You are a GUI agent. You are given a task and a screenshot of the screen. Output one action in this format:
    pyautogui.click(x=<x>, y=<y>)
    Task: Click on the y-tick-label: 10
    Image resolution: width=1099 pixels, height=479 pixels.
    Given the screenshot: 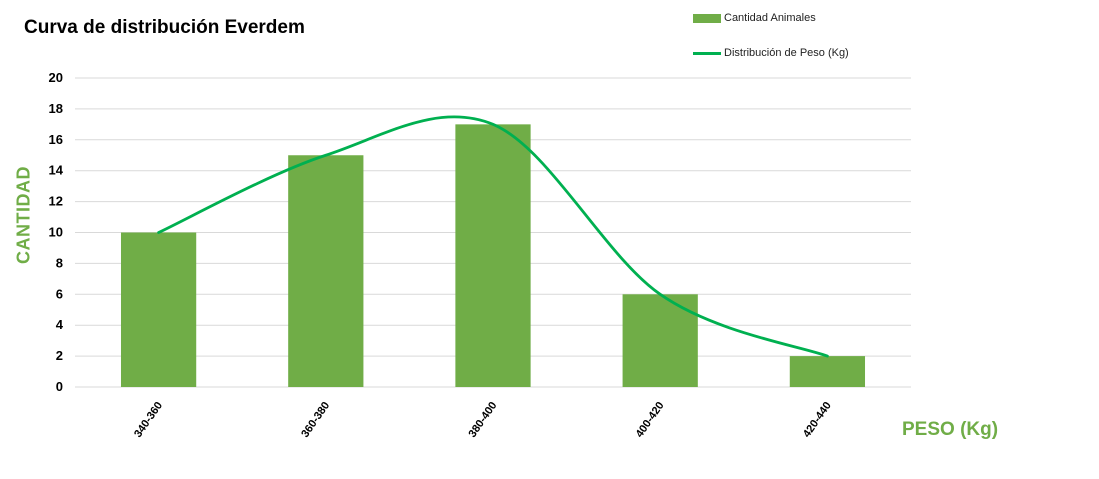 What is the action you would take?
    pyautogui.click(x=56, y=232)
    